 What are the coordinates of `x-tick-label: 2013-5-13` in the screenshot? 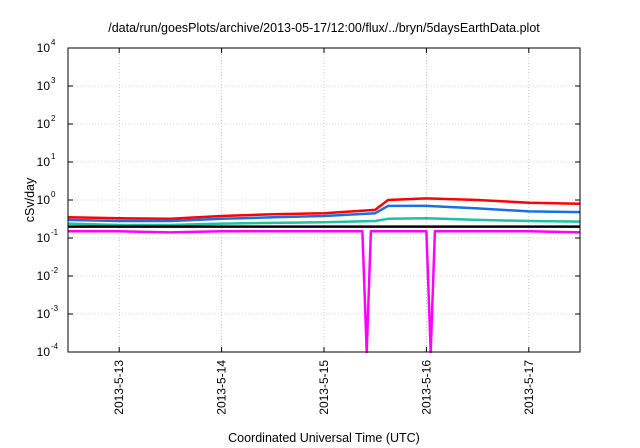 It's located at (119, 387).